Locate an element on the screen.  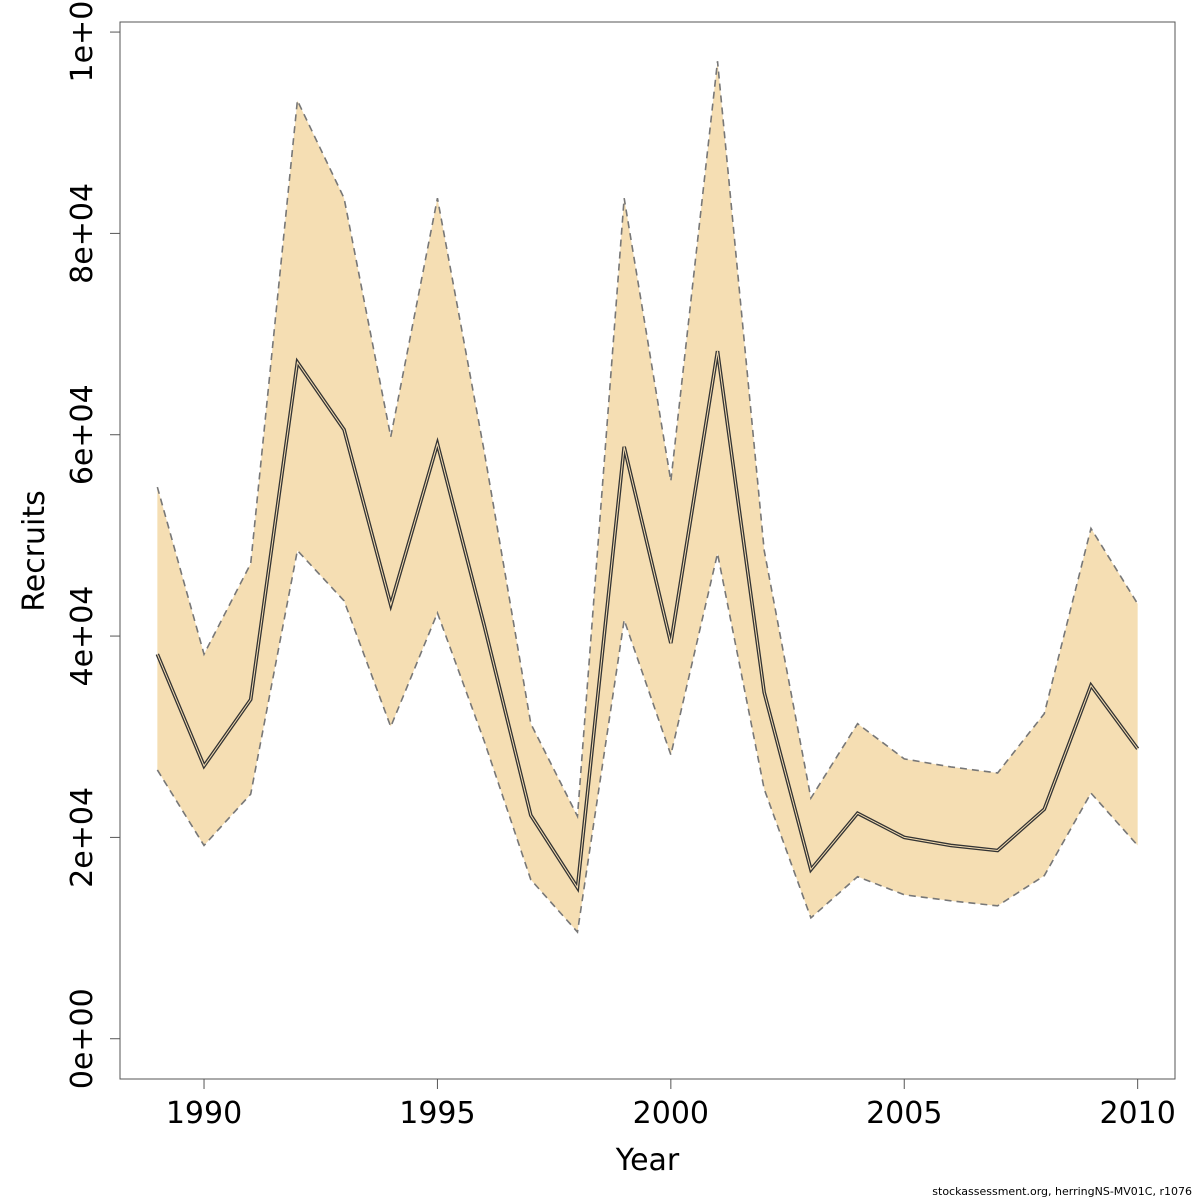
x-tick-label: 2000 is located at coordinates (671, 1113).